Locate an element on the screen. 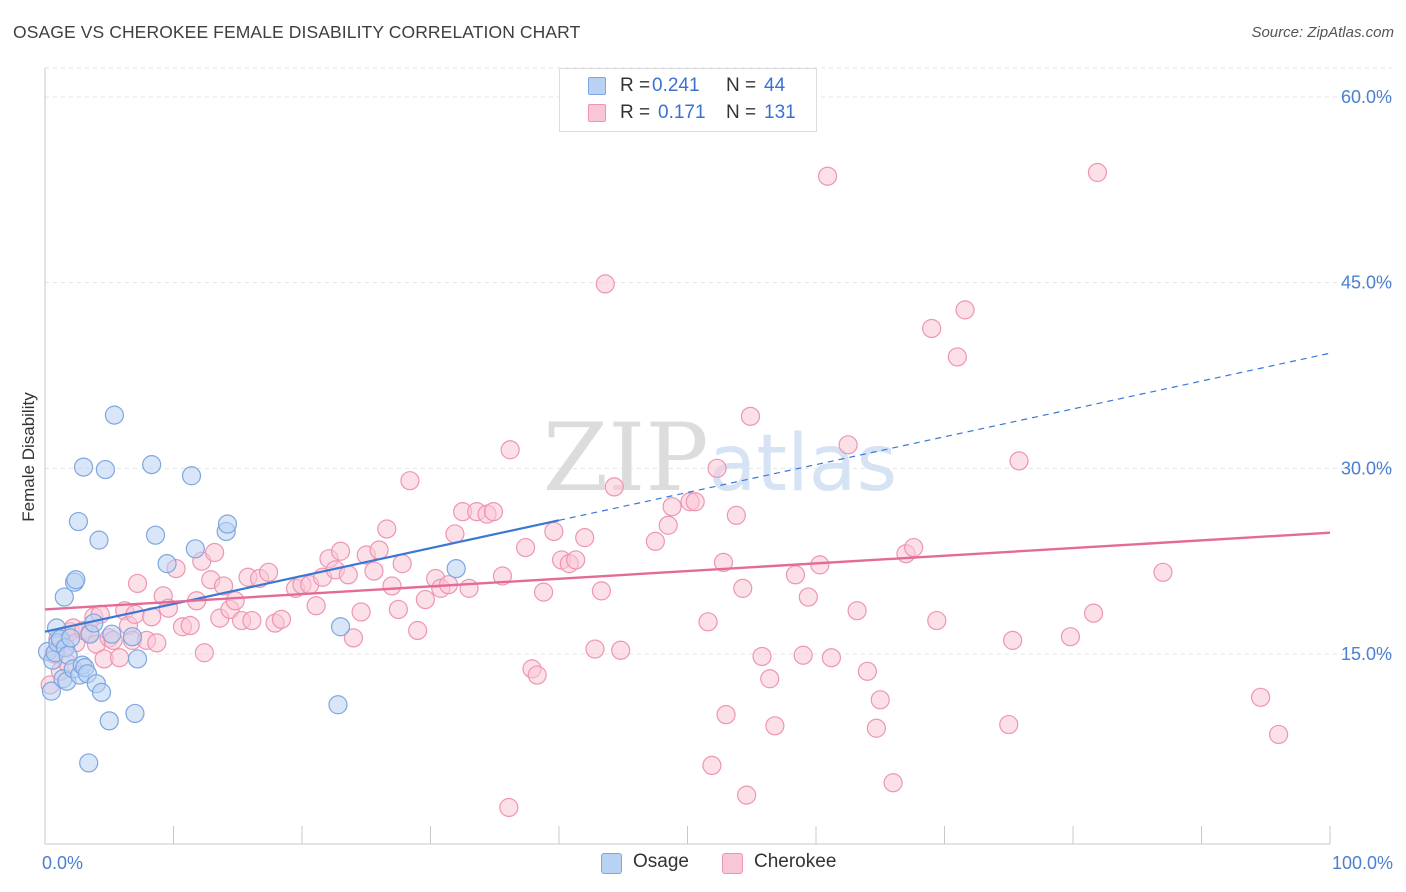 The height and width of the screenshot is (892, 1406). n-value: 131 is located at coordinates (780, 112).